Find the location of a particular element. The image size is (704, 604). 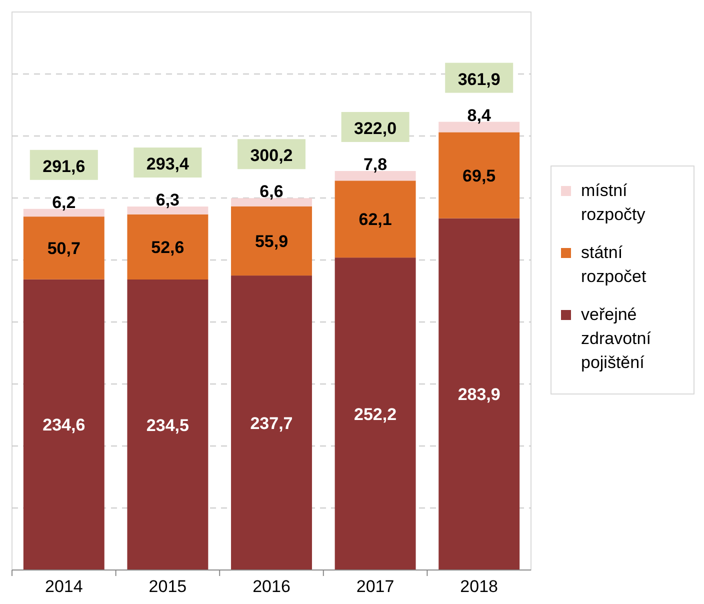

data-label: 6,3 is located at coordinates (168, 200).